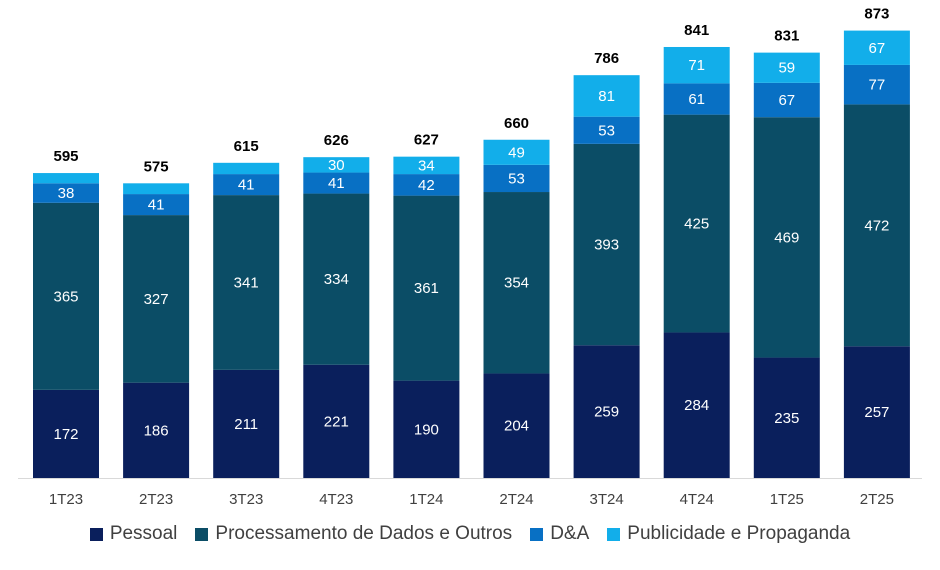 Image resolution: width=940 pixels, height=570 pixels. Describe the element at coordinates (786, 36) in the screenshot. I see `total-label-1T25: 831` at that location.